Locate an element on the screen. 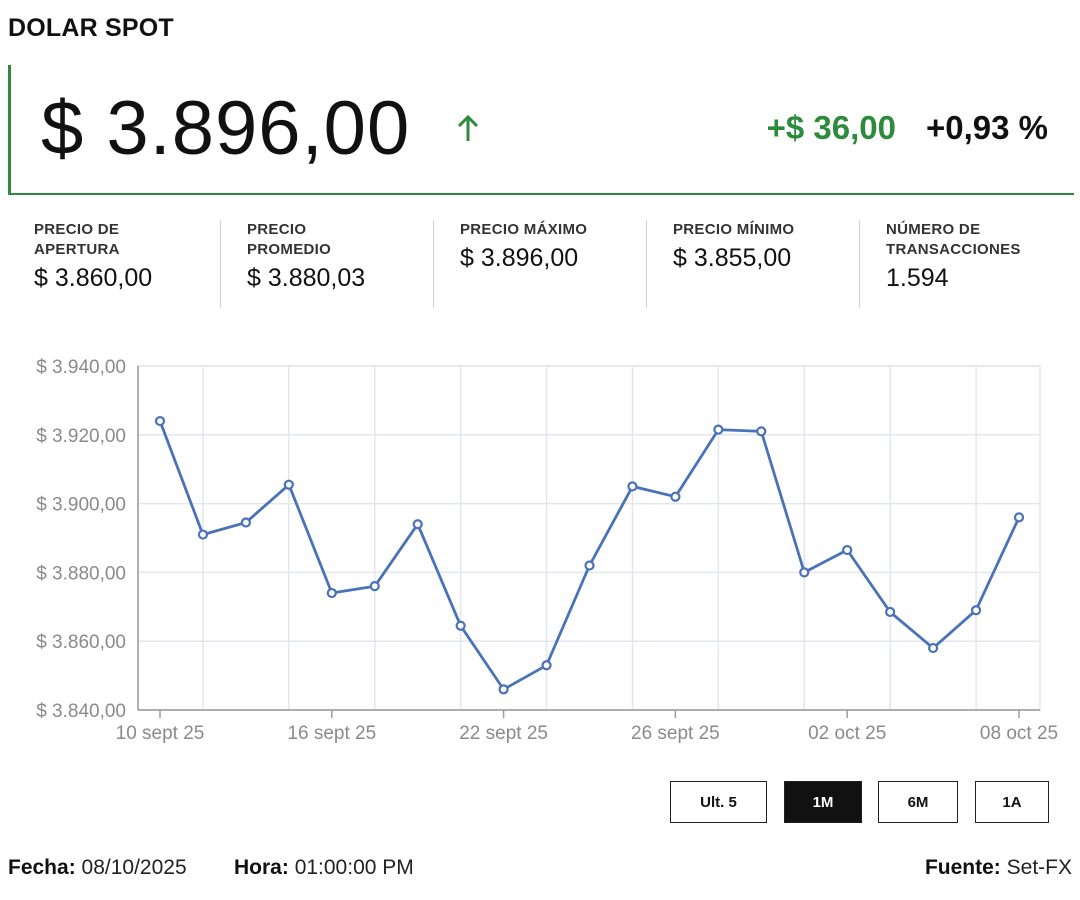  source-value: Set-FX is located at coordinates (1039, 867).